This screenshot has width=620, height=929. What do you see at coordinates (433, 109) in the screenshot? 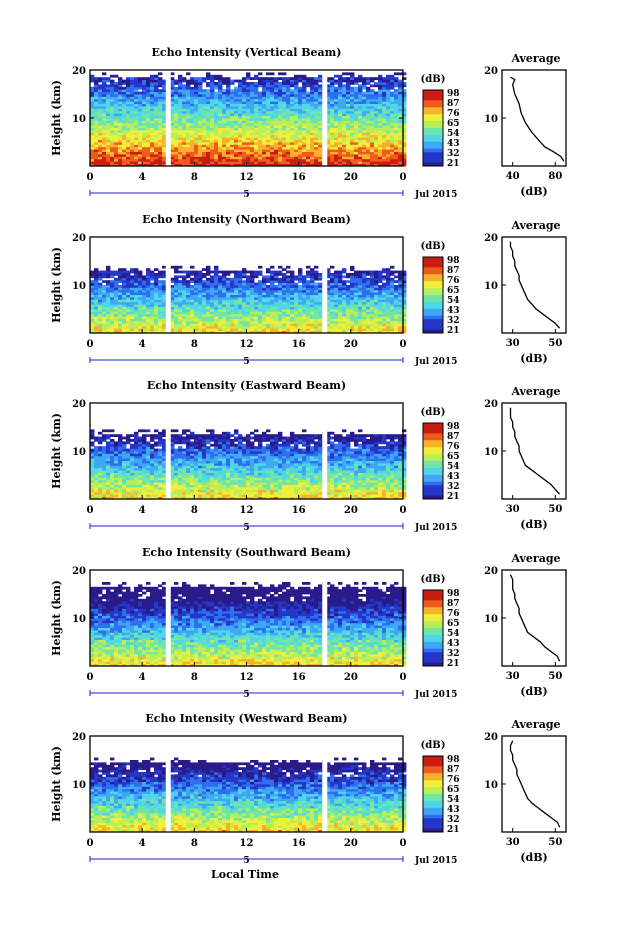
I see `colorbar-step` at bounding box center [433, 109].